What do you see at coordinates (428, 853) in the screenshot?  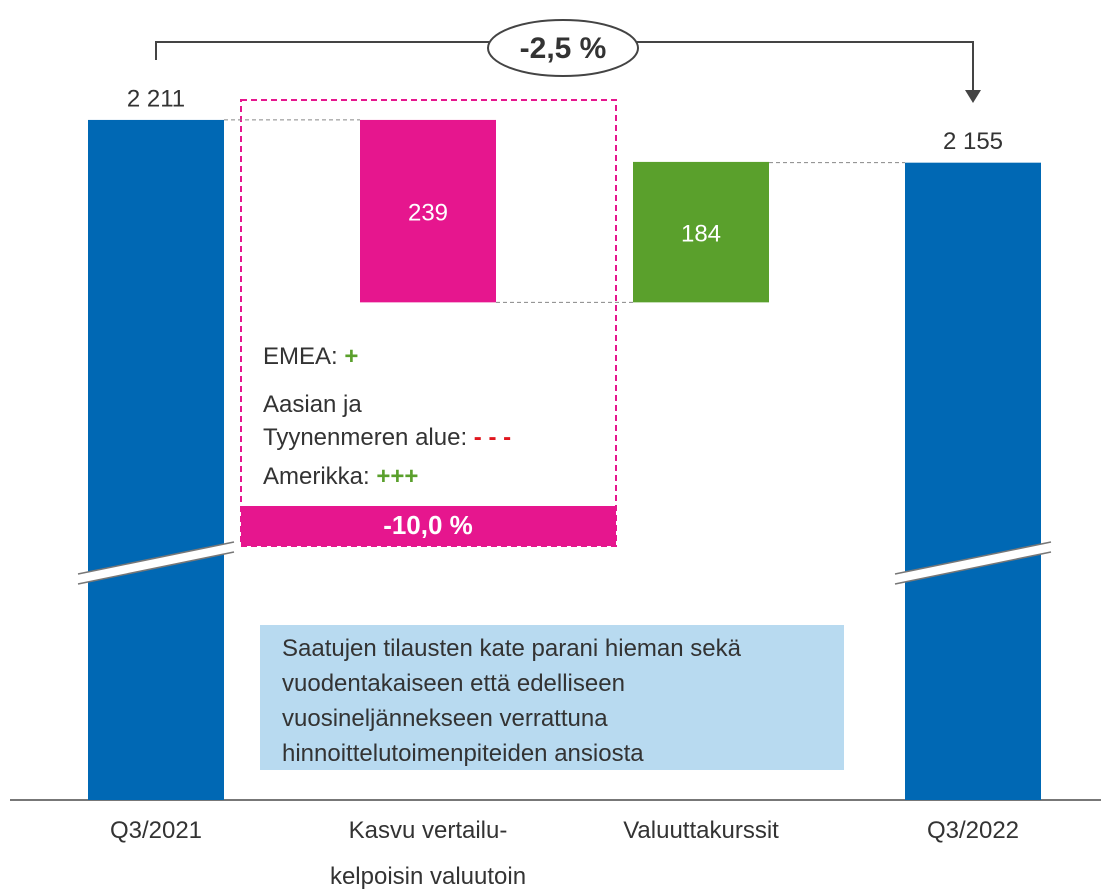 I see `x-tick-label: Kasvu vertailu- kelpoisin valuutoin` at bounding box center [428, 853].